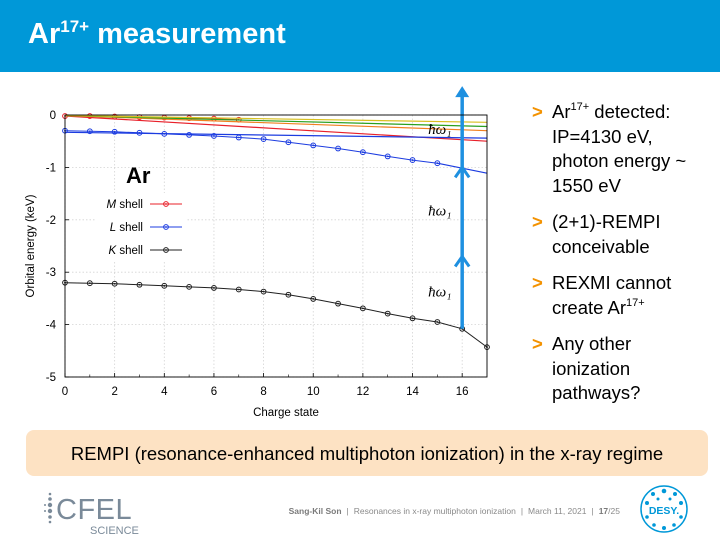  Describe the element at coordinates (114, 392) in the screenshot. I see `x-tick-label: 2` at that location.